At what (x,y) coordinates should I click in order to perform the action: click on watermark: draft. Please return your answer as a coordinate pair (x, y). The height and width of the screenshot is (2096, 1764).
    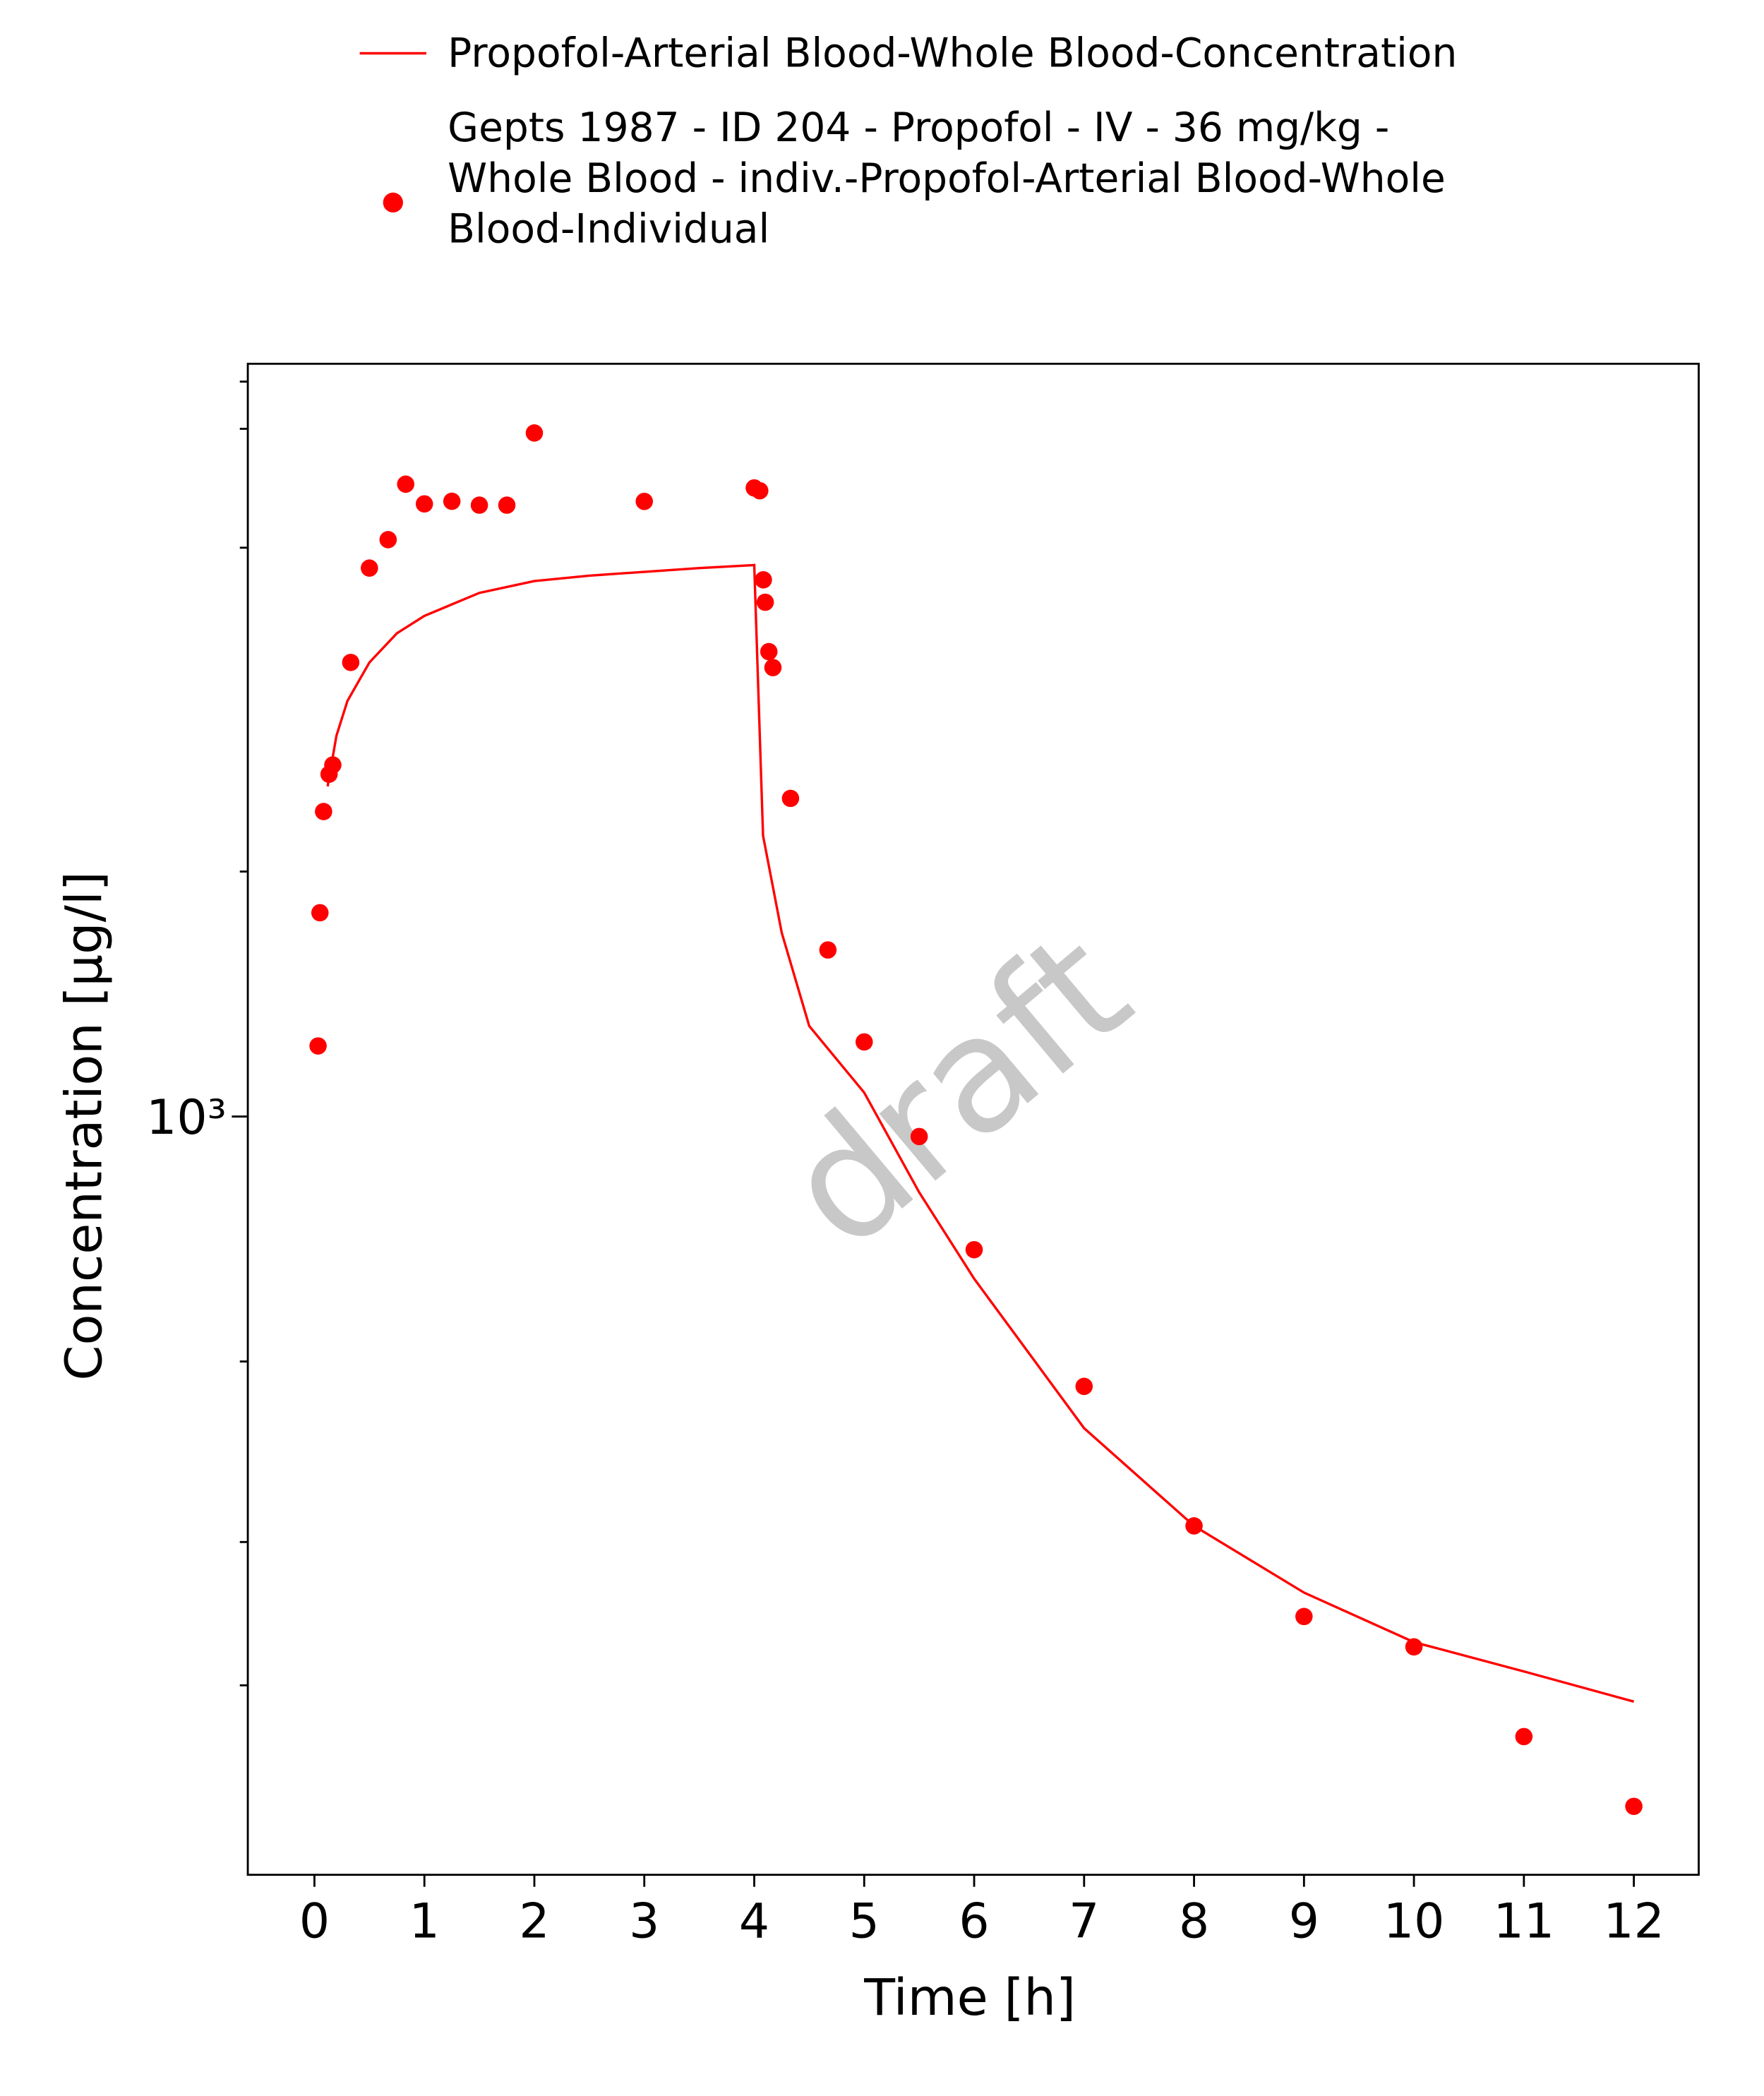
    Looking at the image, I should click on (958, 1091).